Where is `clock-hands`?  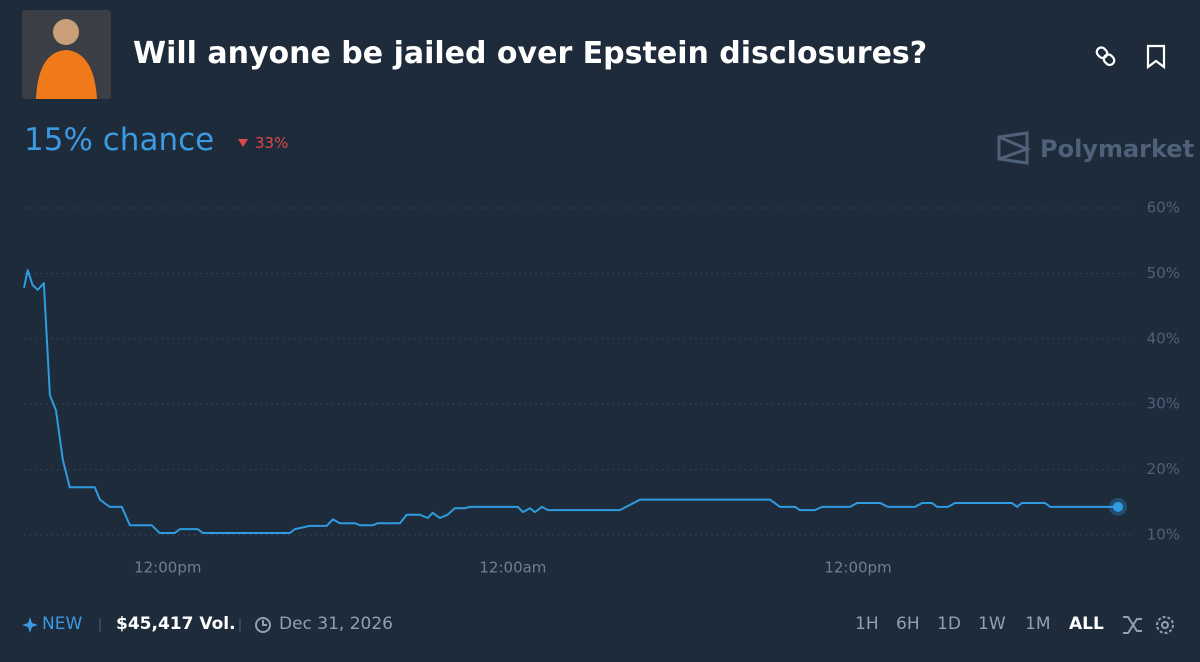 clock-hands is located at coordinates (264, 623).